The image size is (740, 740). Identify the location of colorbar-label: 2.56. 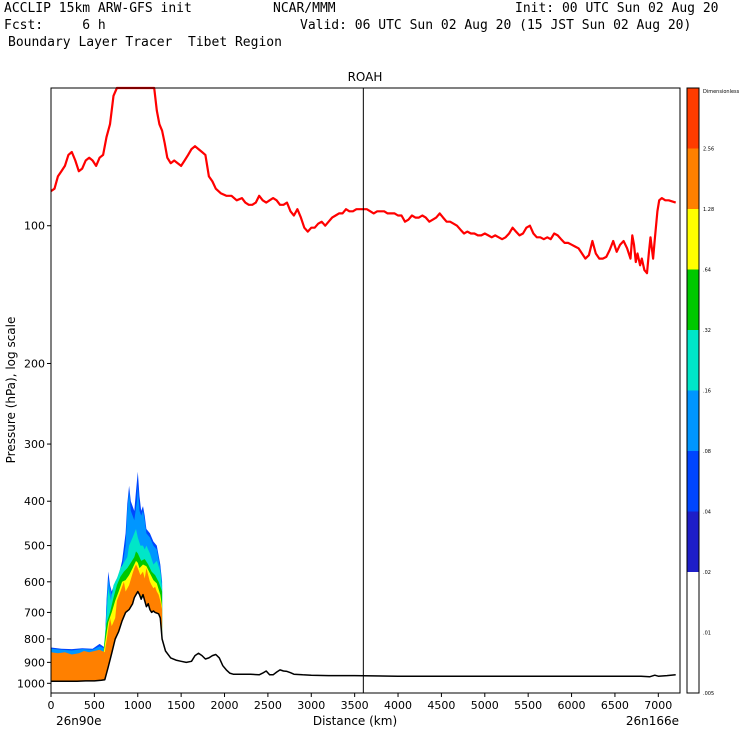
(708, 150).